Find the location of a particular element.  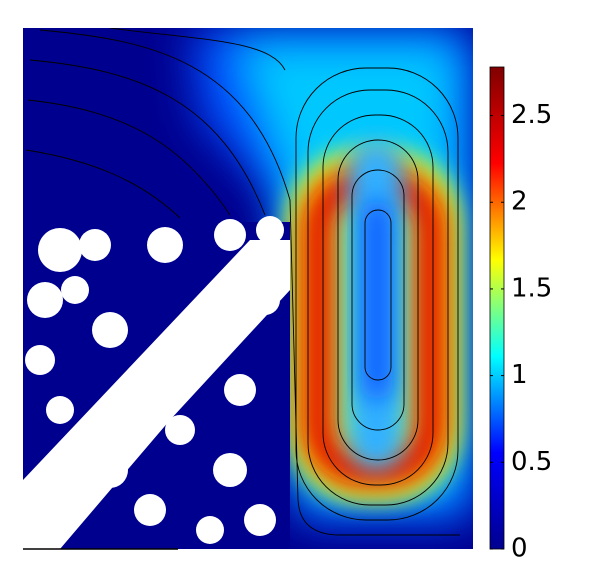

colorbar-tick-label: 0.5 is located at coordinates (531, 462).